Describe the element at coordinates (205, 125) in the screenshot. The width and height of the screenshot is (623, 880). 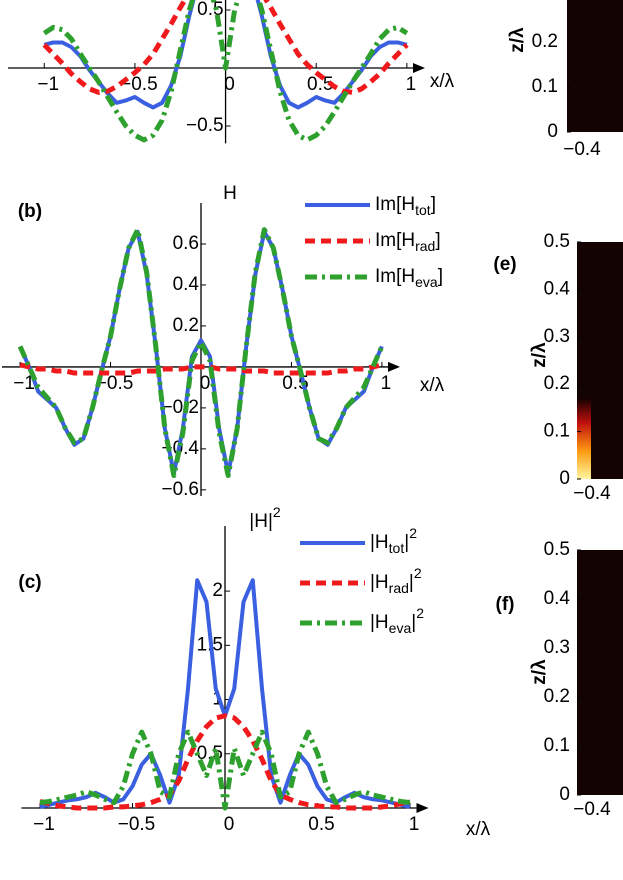
I see `y-tick-label: −0.5` at that location.